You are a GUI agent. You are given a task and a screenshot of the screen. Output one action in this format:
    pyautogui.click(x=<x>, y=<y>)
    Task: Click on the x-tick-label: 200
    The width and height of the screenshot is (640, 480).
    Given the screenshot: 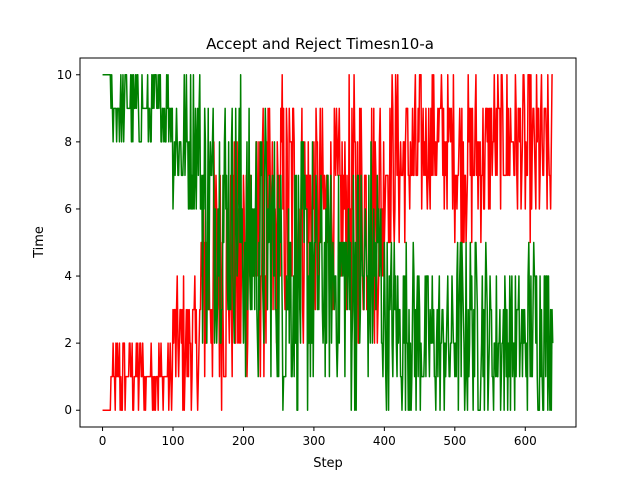 What is the action you would take?
    pyautogui.click(x=243, y=441)
    